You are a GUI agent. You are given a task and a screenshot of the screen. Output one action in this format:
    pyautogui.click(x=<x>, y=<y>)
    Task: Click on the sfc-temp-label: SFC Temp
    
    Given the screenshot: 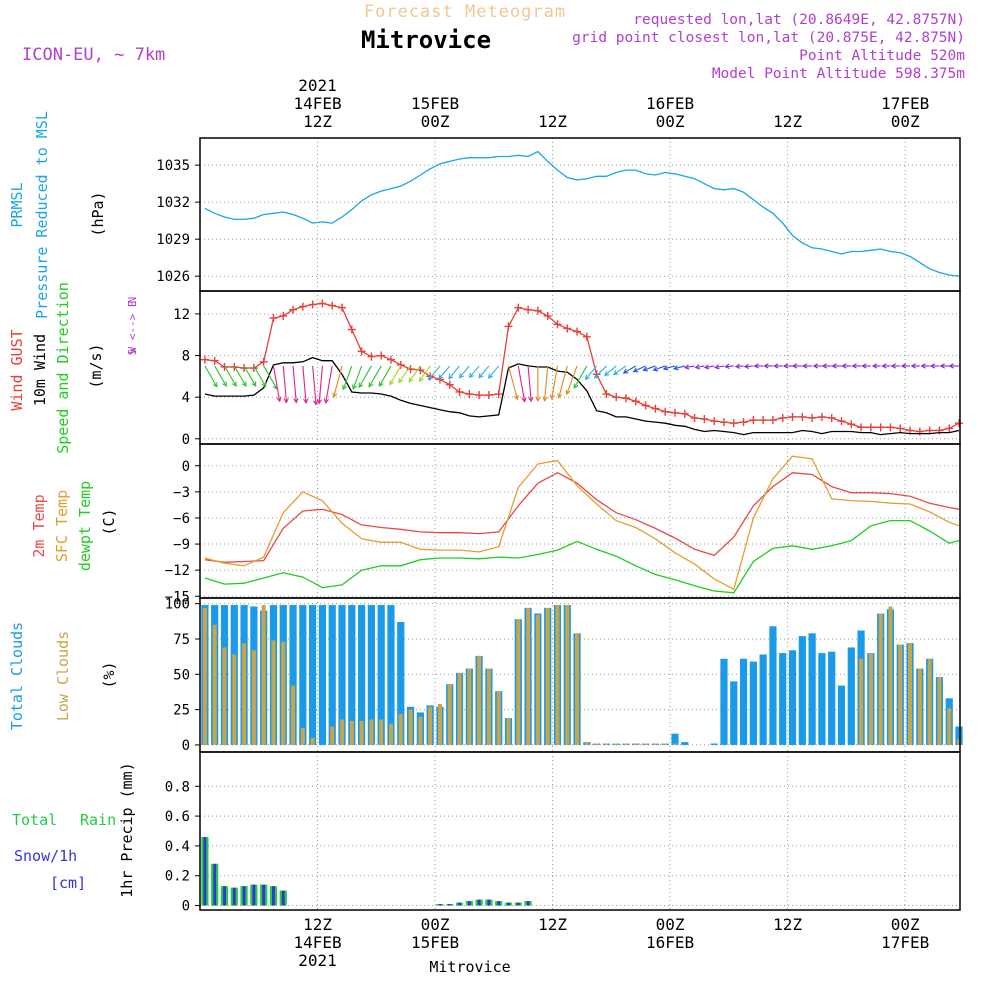 What is the action you would take?
    pyautogui.click(x=62, y=526)
    